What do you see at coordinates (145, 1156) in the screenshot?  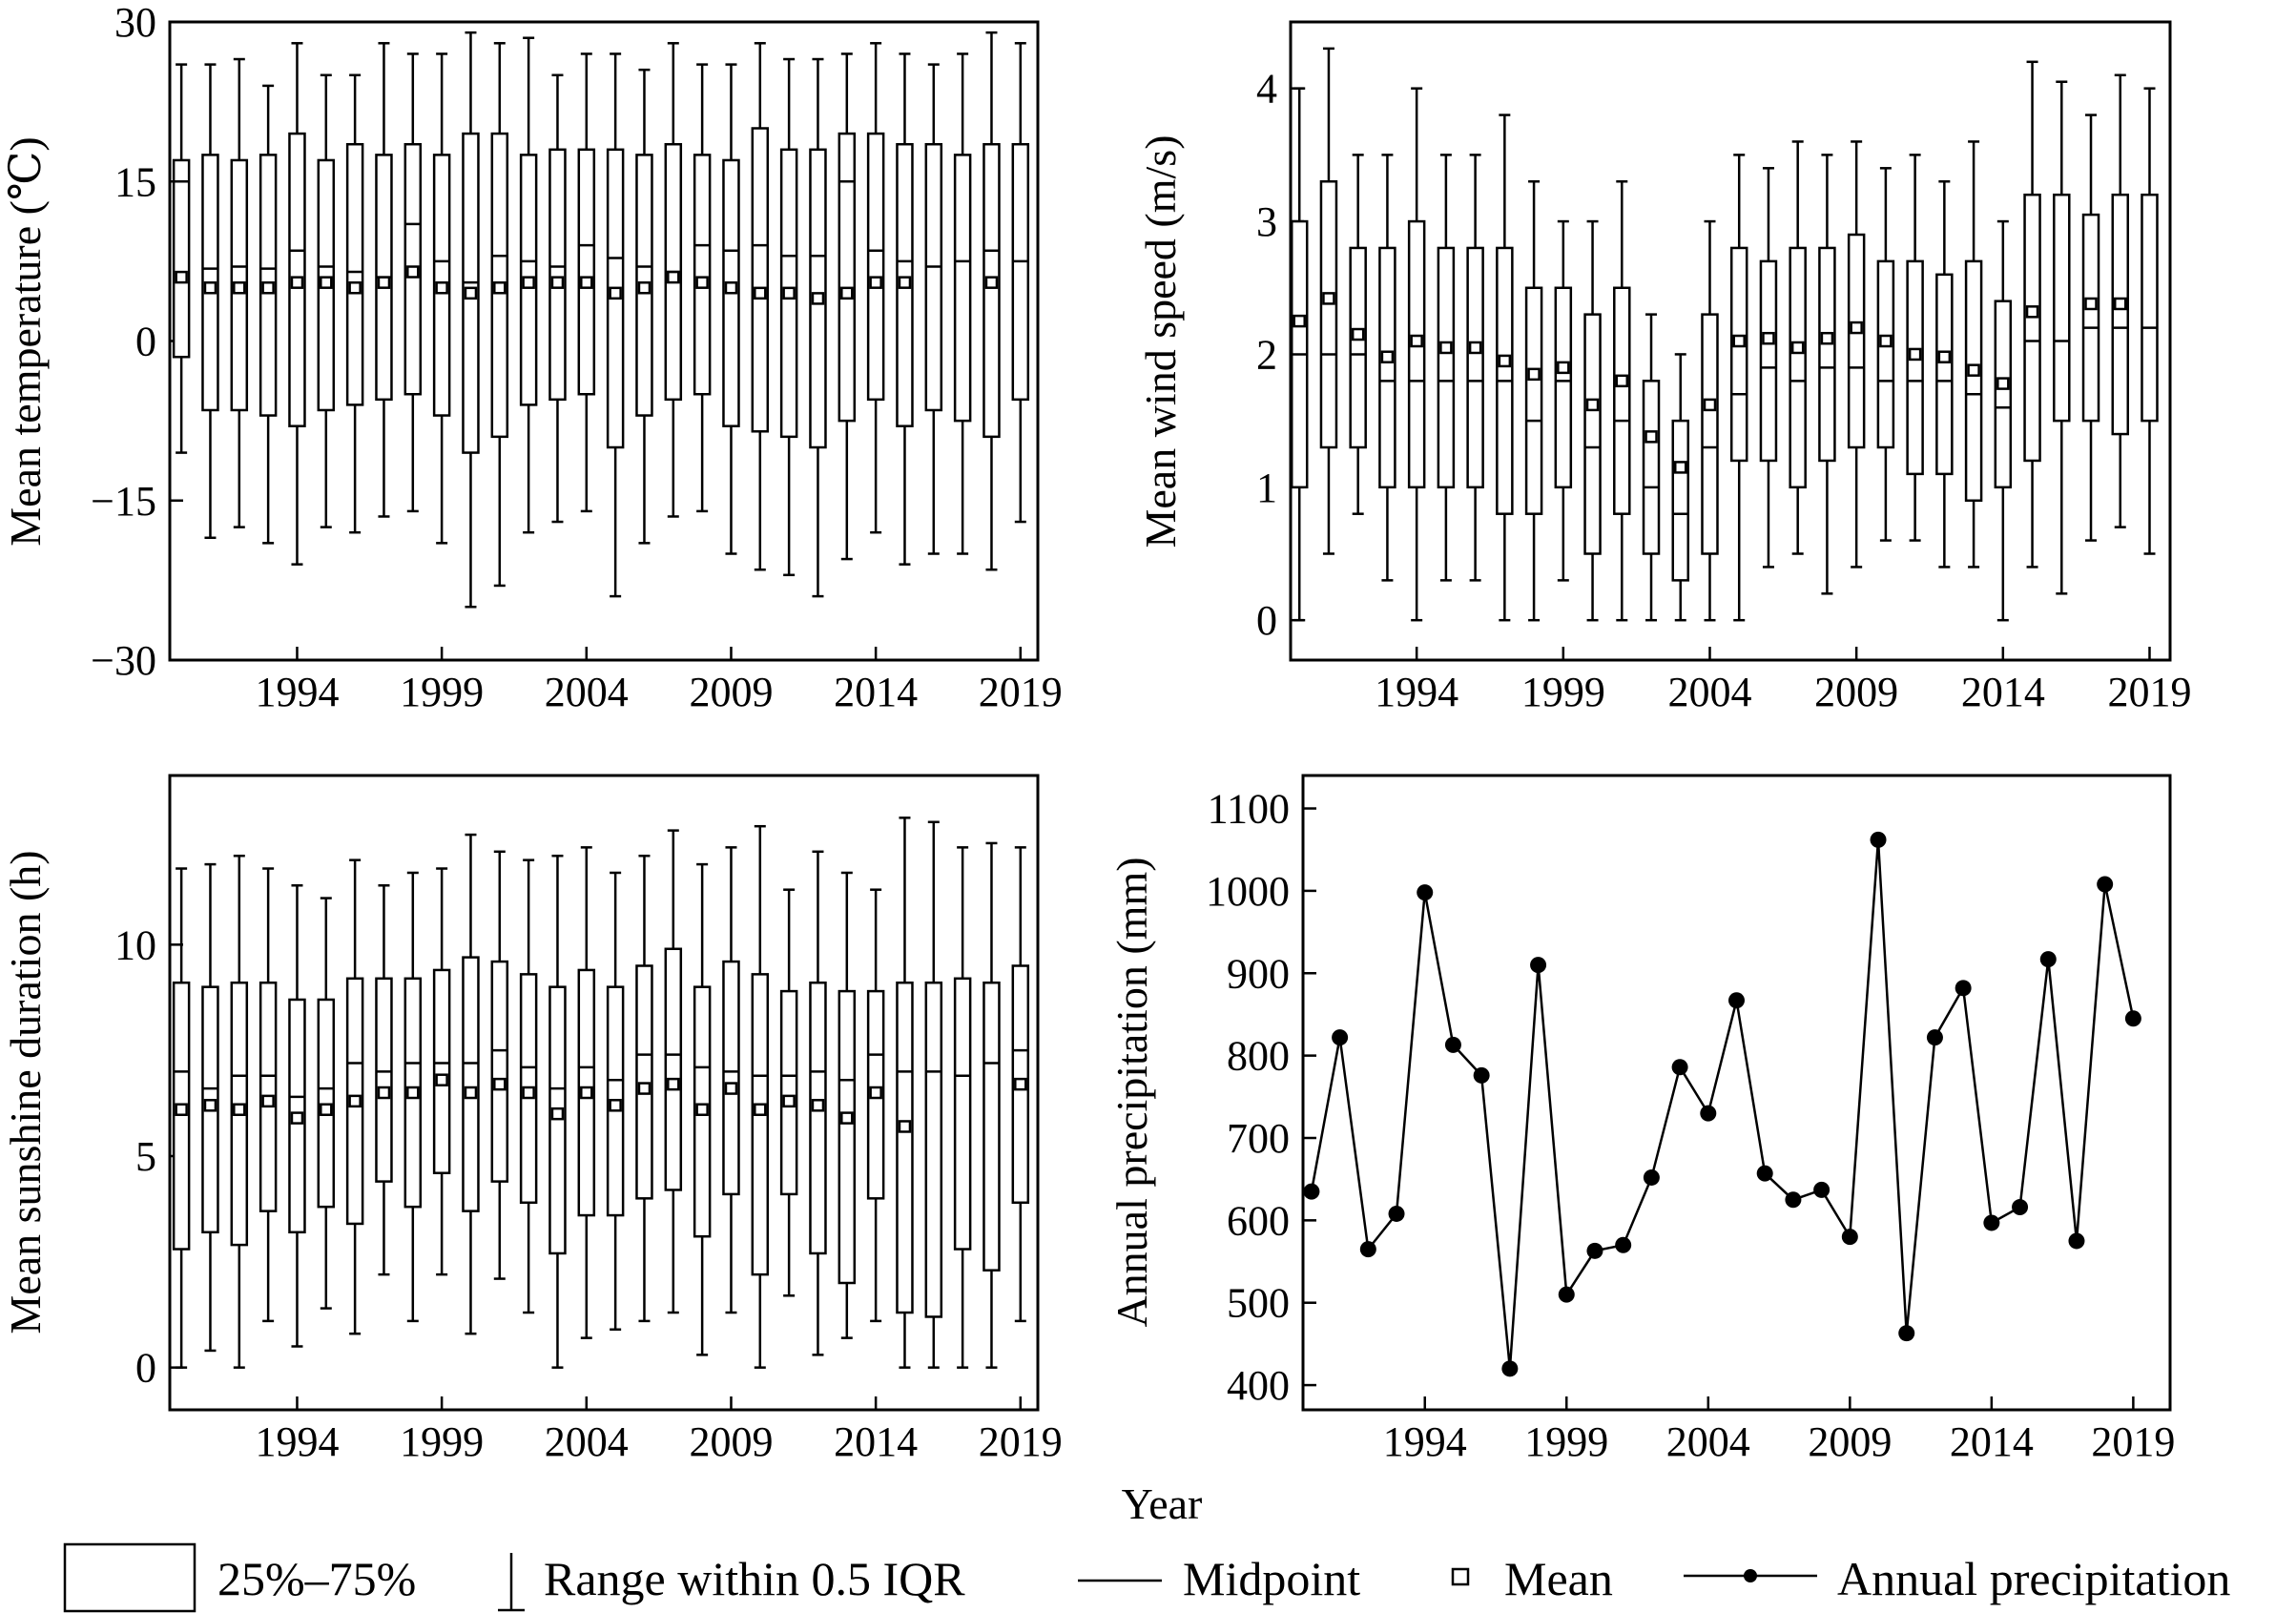 I see `y-tick-label: 5` at bounding box center [145, 1156].